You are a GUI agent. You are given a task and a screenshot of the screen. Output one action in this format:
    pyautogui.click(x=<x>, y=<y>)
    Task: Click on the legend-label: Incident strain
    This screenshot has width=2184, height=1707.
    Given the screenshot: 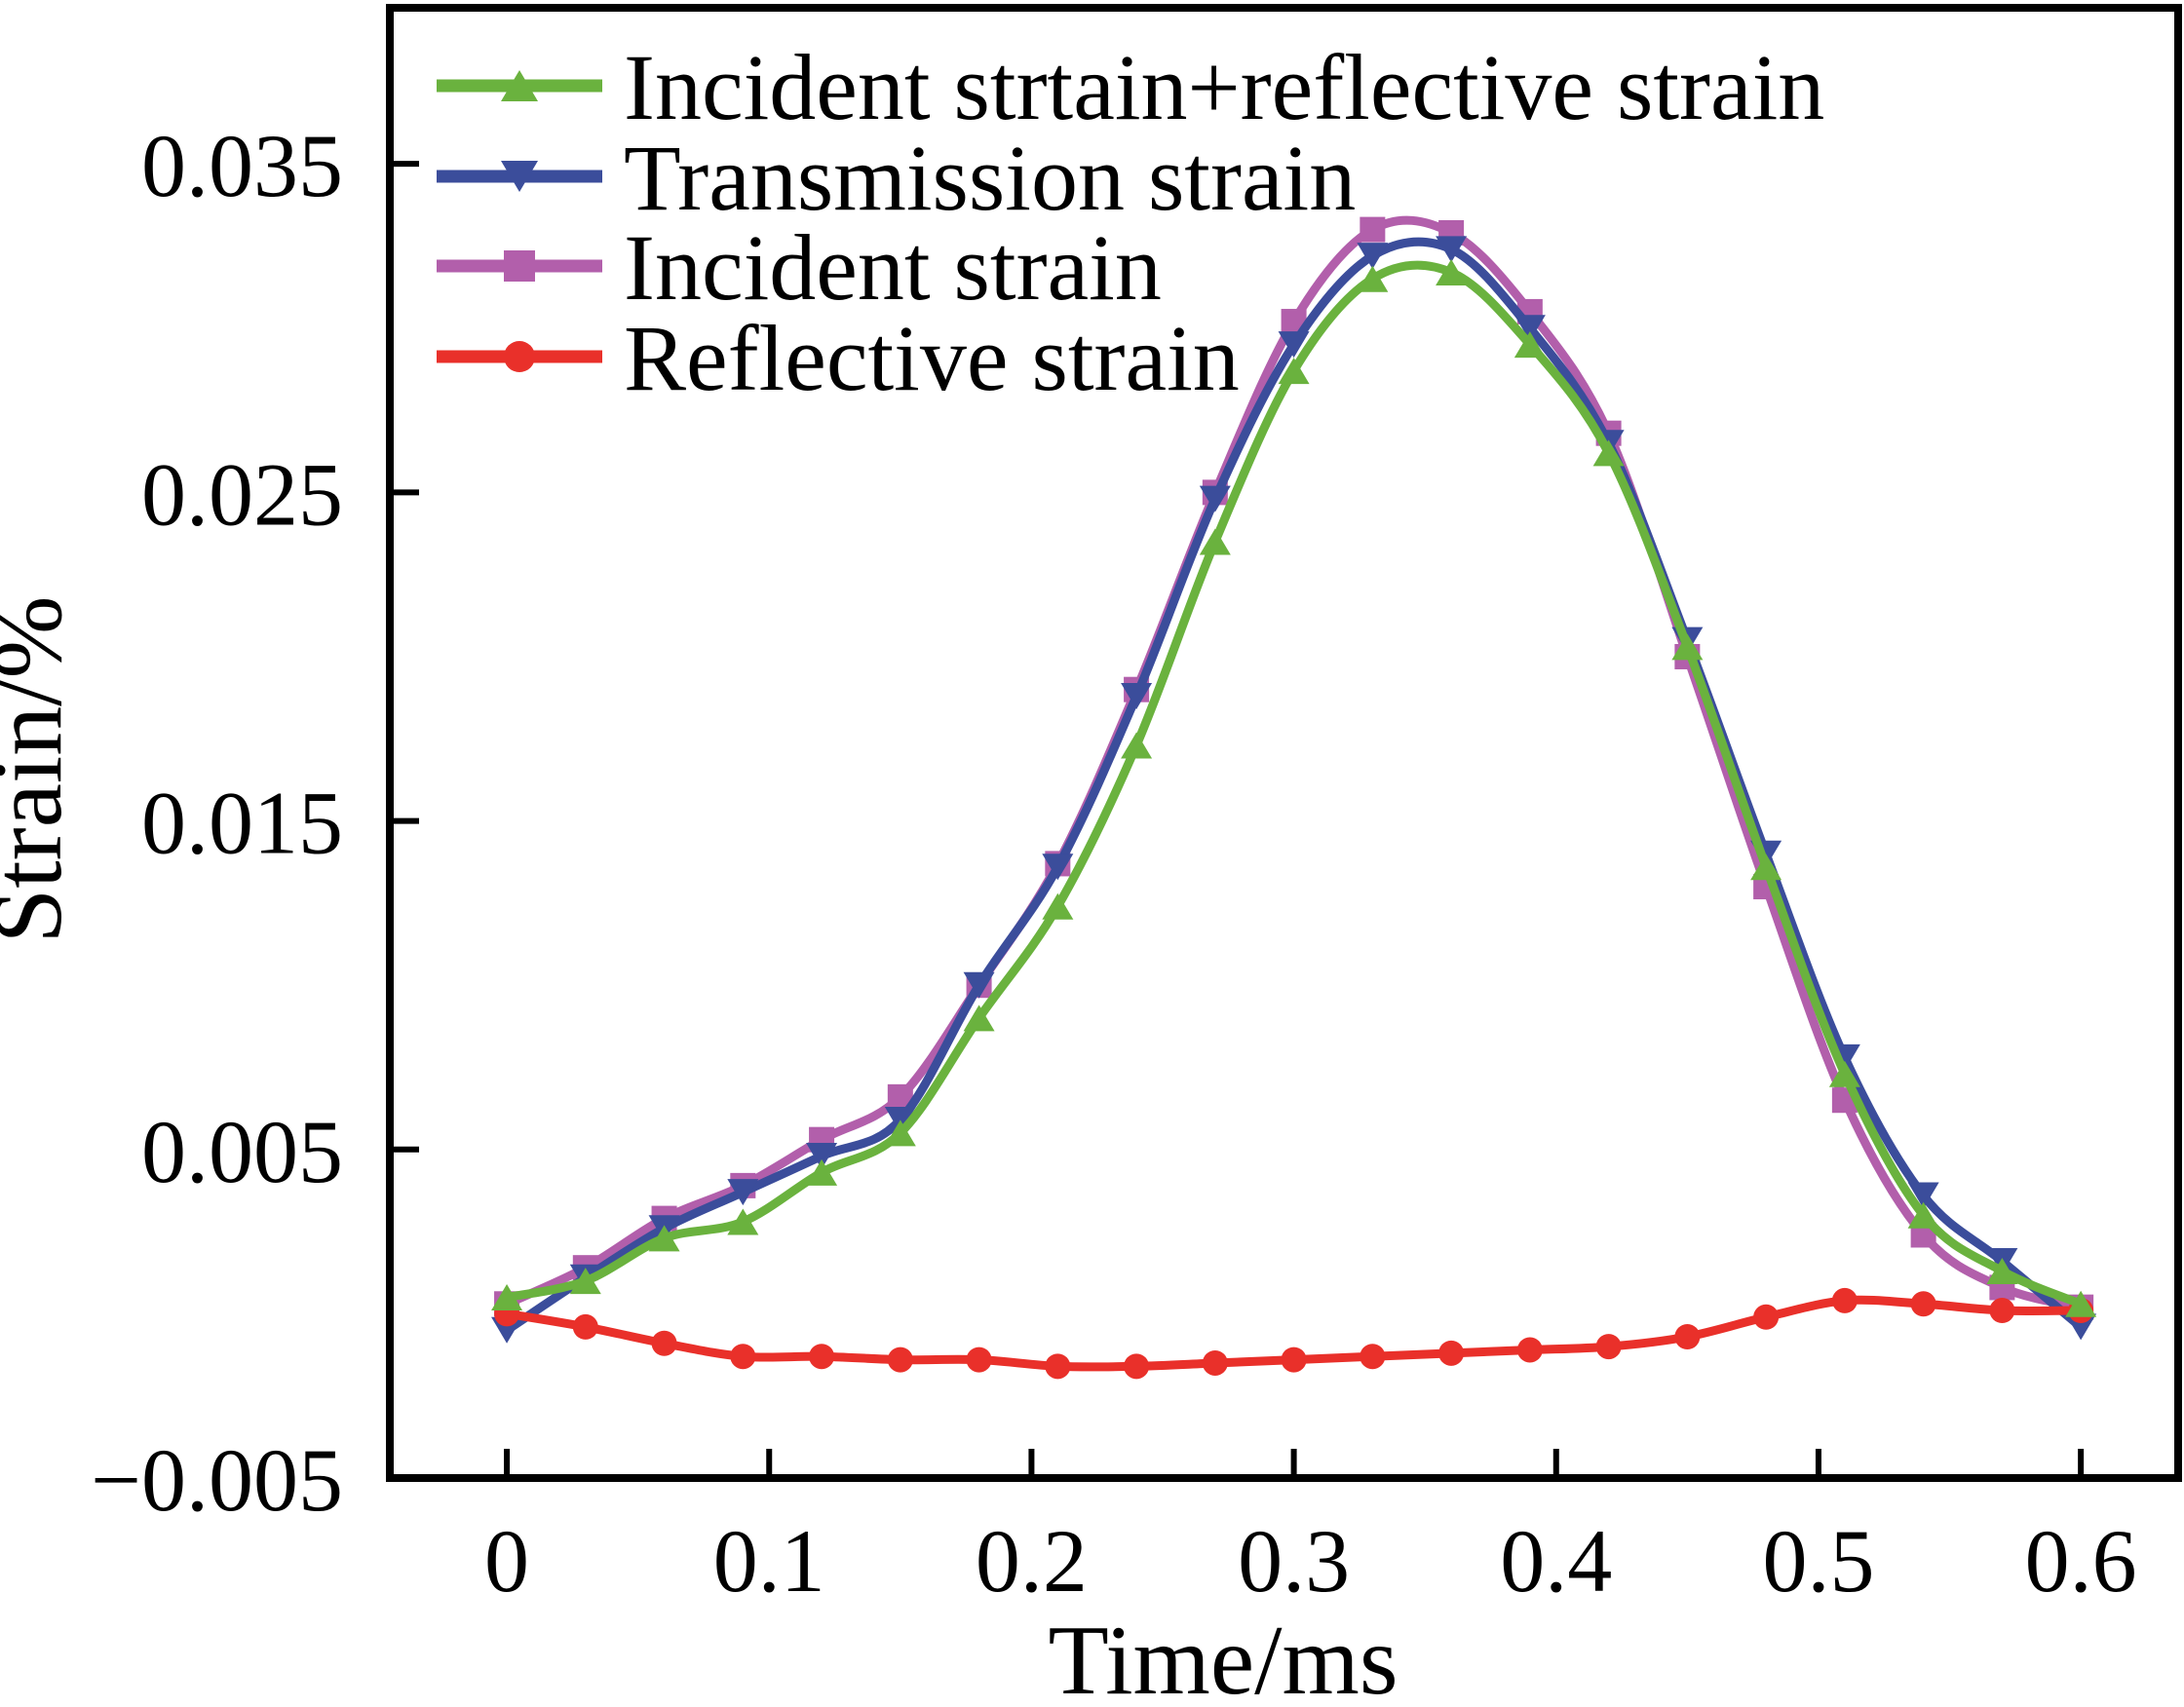 What is the action you would take?
    pyautogui.click(x=893, y=267)
    